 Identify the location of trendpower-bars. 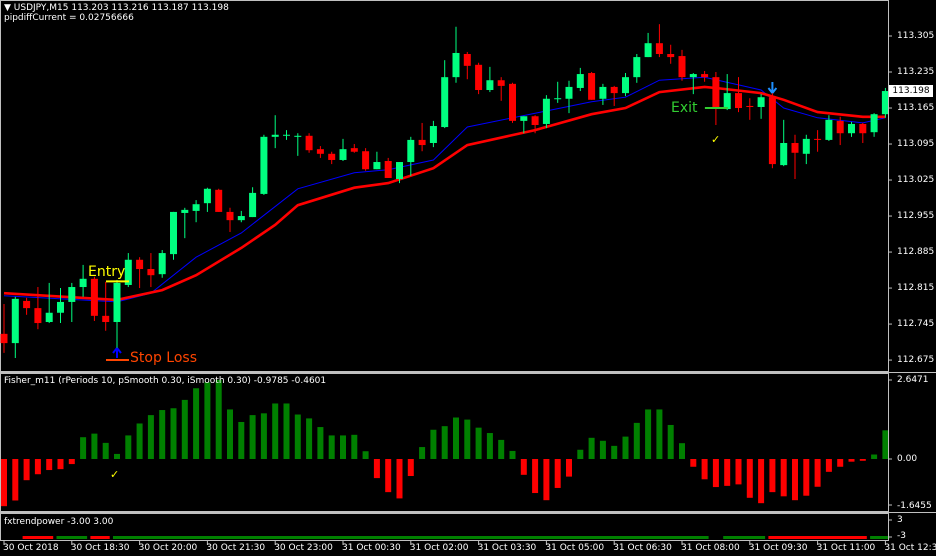
(456, 537).